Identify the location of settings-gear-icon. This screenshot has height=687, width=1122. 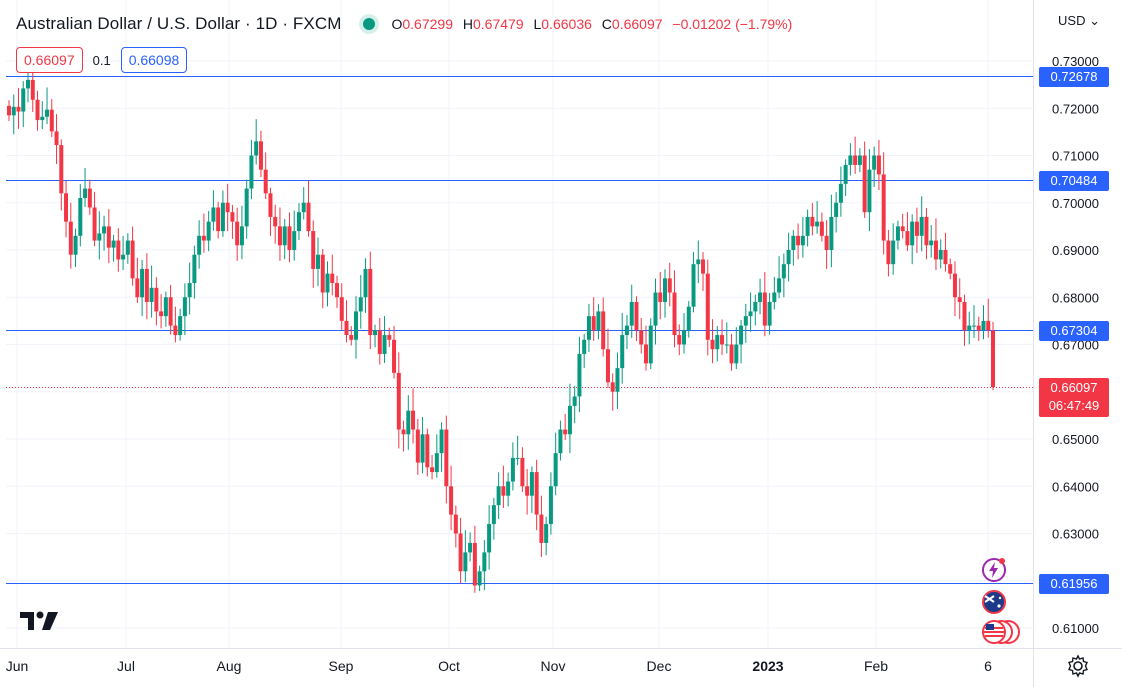
(1078, 666).